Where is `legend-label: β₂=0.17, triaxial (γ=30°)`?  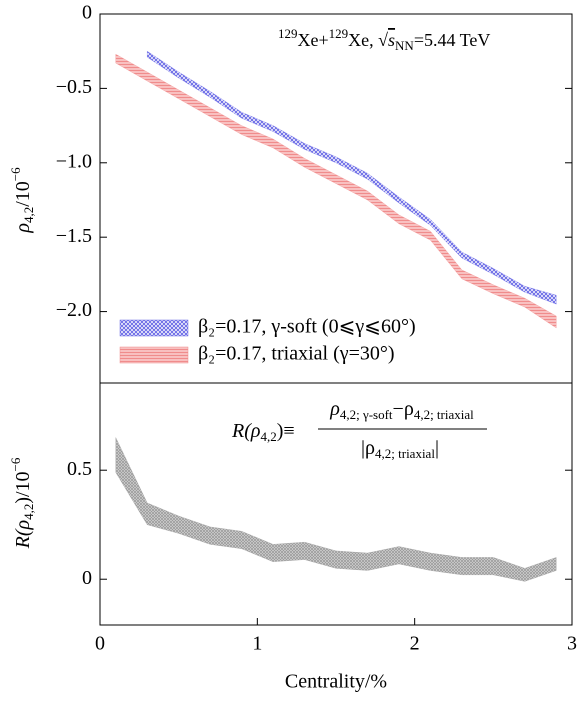
legend-label: β₂=0.17, triaxial (γ=30°) is located at coordinates (296, 354).